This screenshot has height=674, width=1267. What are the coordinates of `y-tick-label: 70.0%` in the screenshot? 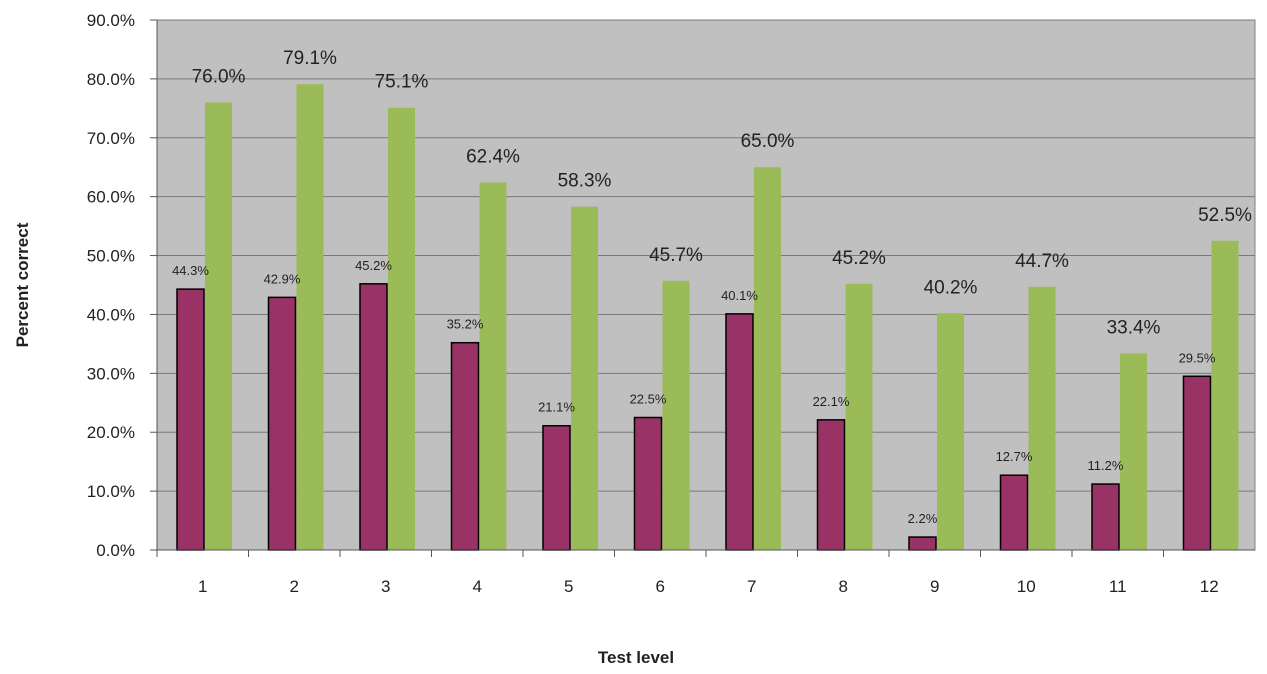 It's located at (111, 138).